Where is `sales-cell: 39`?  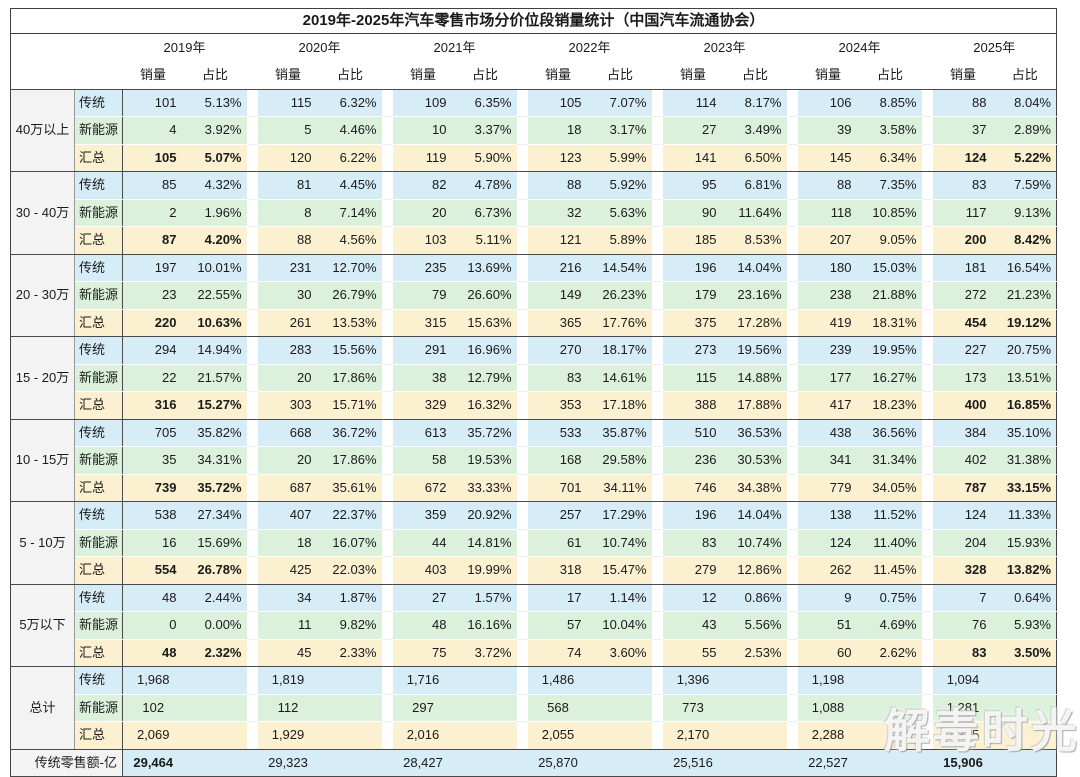 sales-cell: 39 is located at coordinates (828, 130).